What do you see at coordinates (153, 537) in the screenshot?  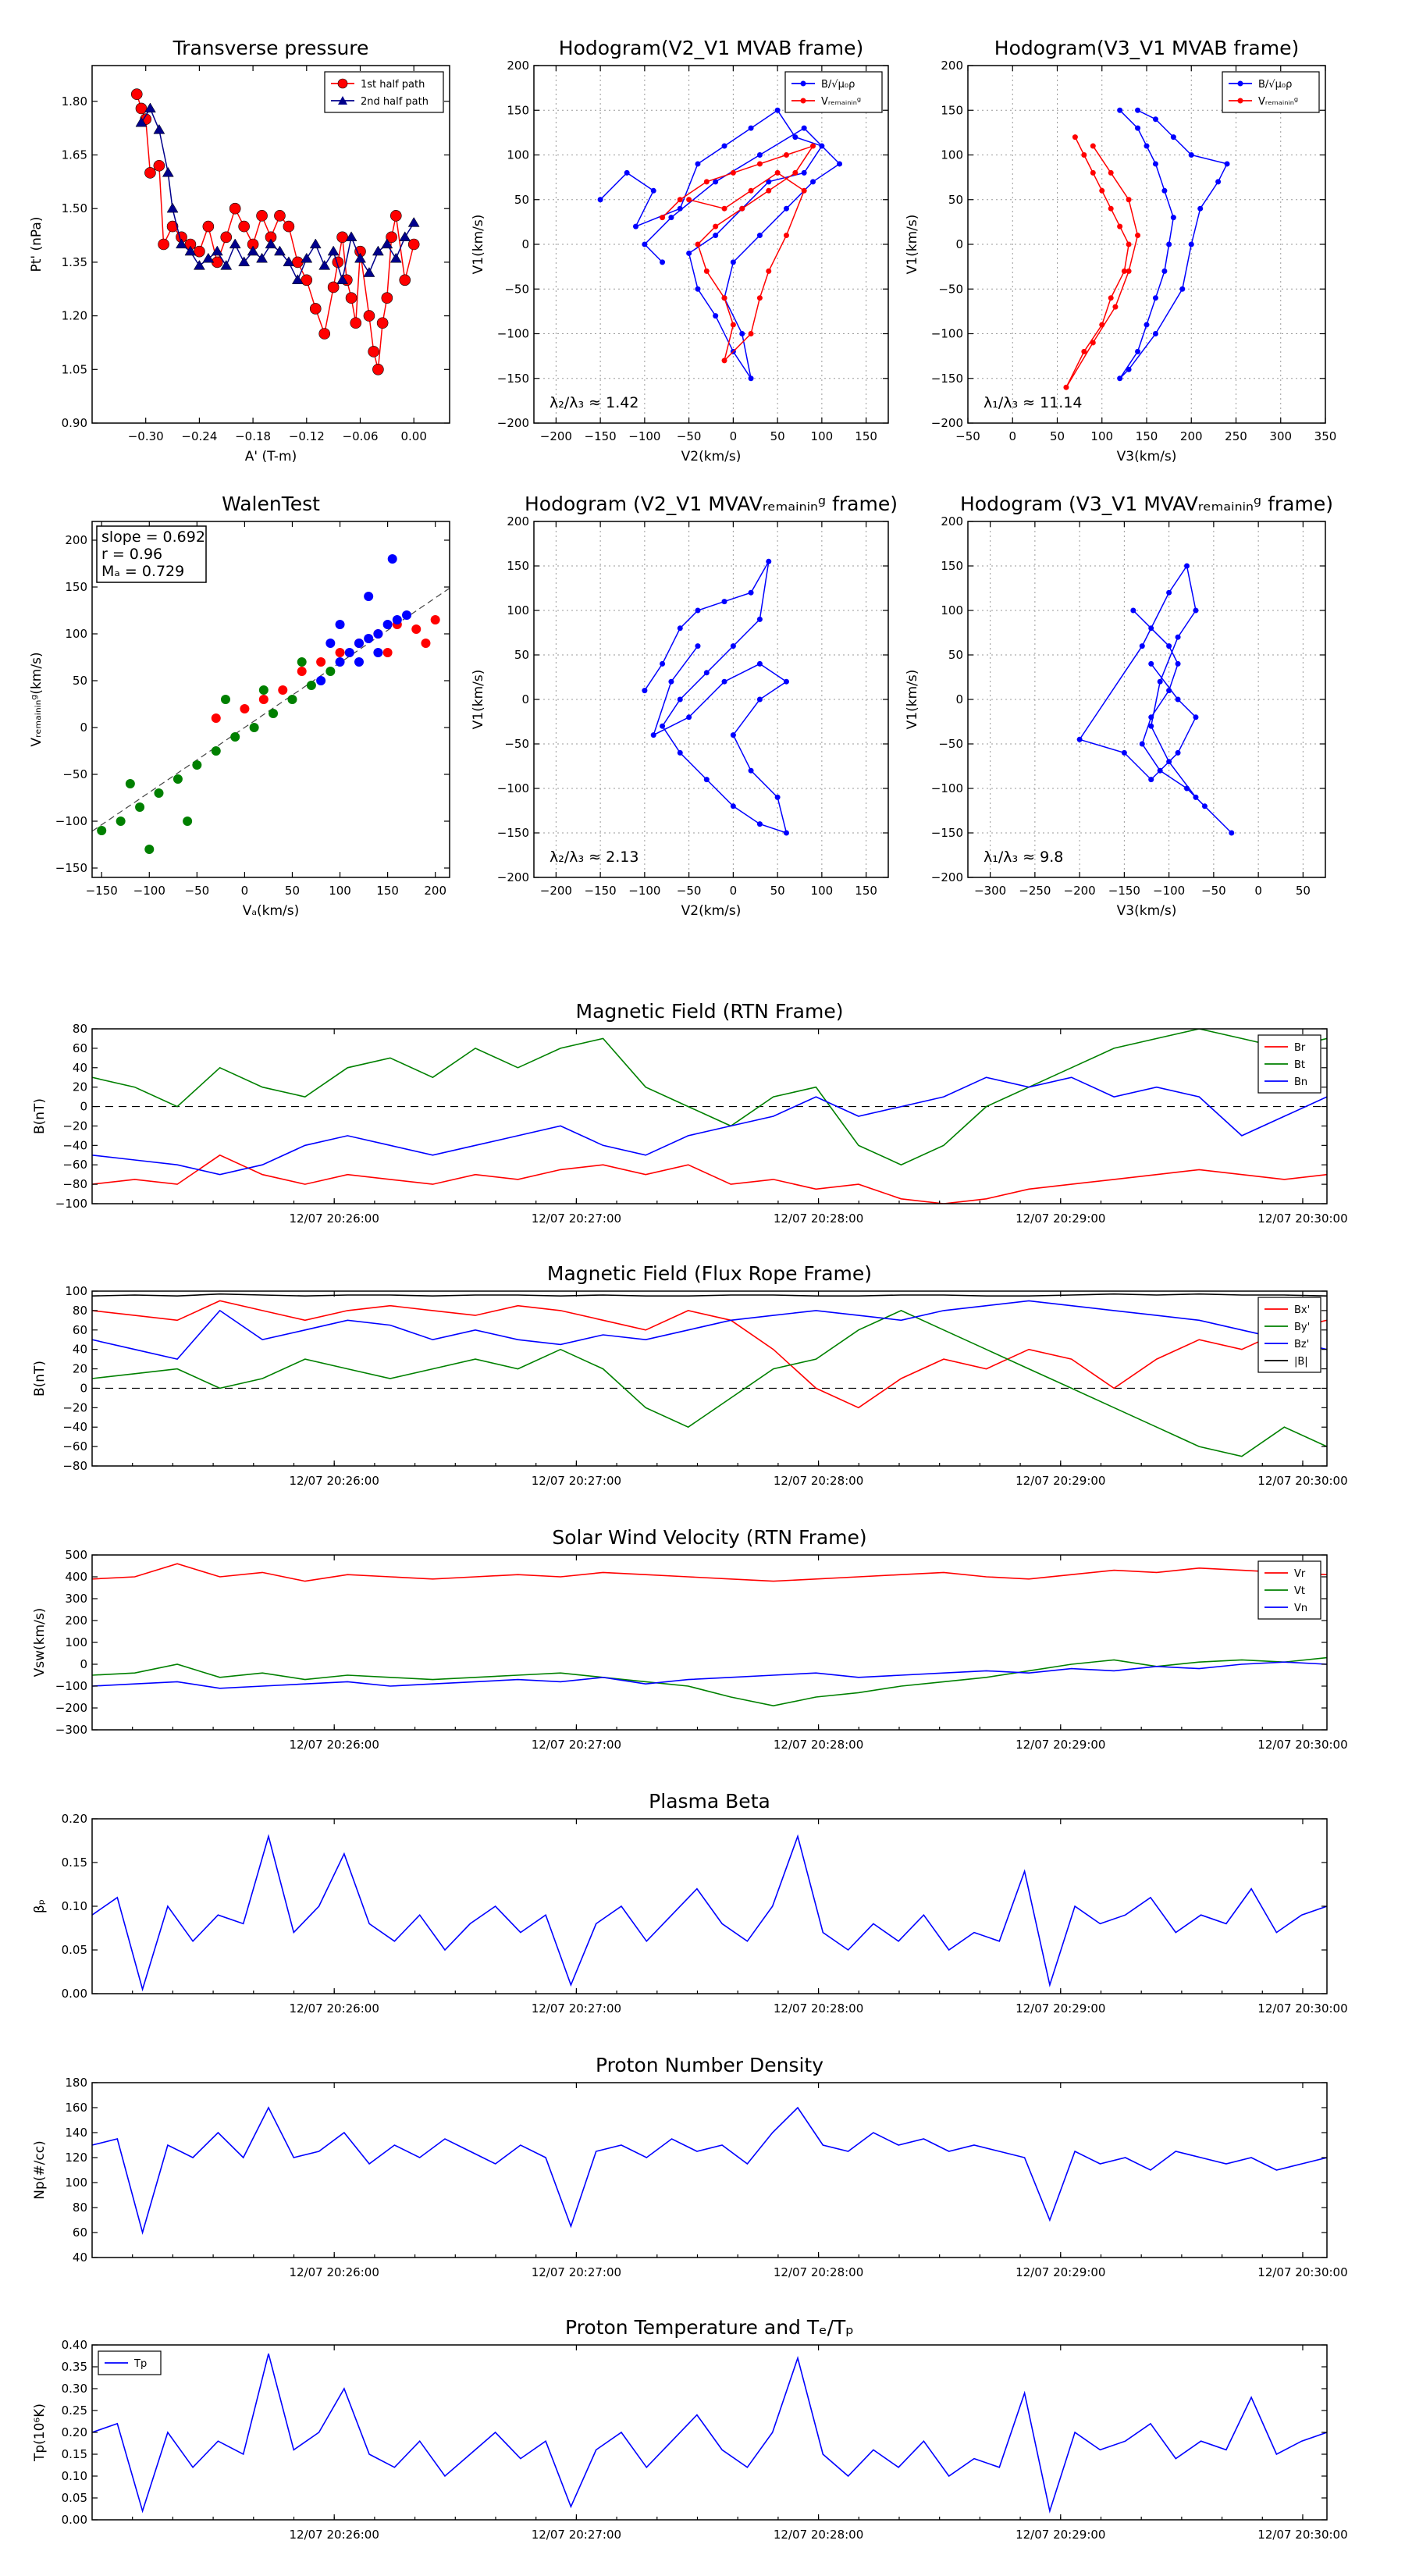 I see `stats-line: slope = 0.692` at bounding box center [153, 537].